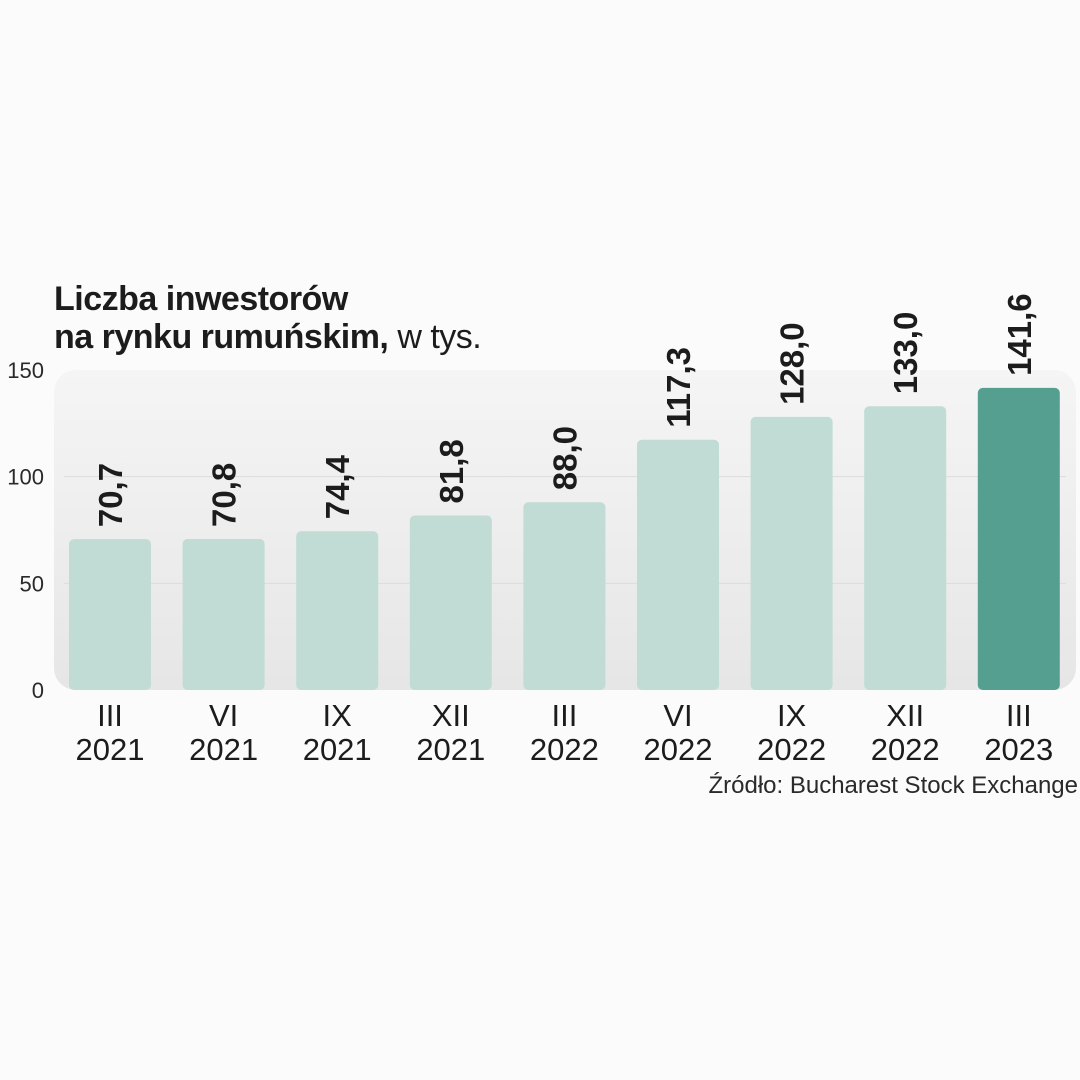  Describe the element at coordinates (439, 337) in the screenshot. I see `title-unit: w tys.` at that location.